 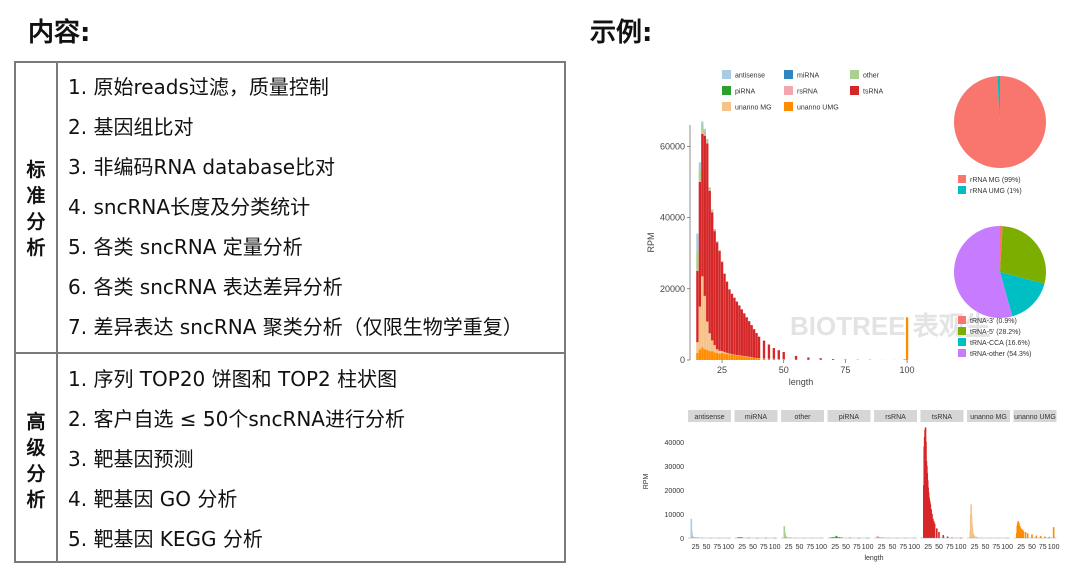 What do you see at coordinates (808, 76) in the screenshot?
I see `legend-label: miRNA` at bounding box center [808, 76].